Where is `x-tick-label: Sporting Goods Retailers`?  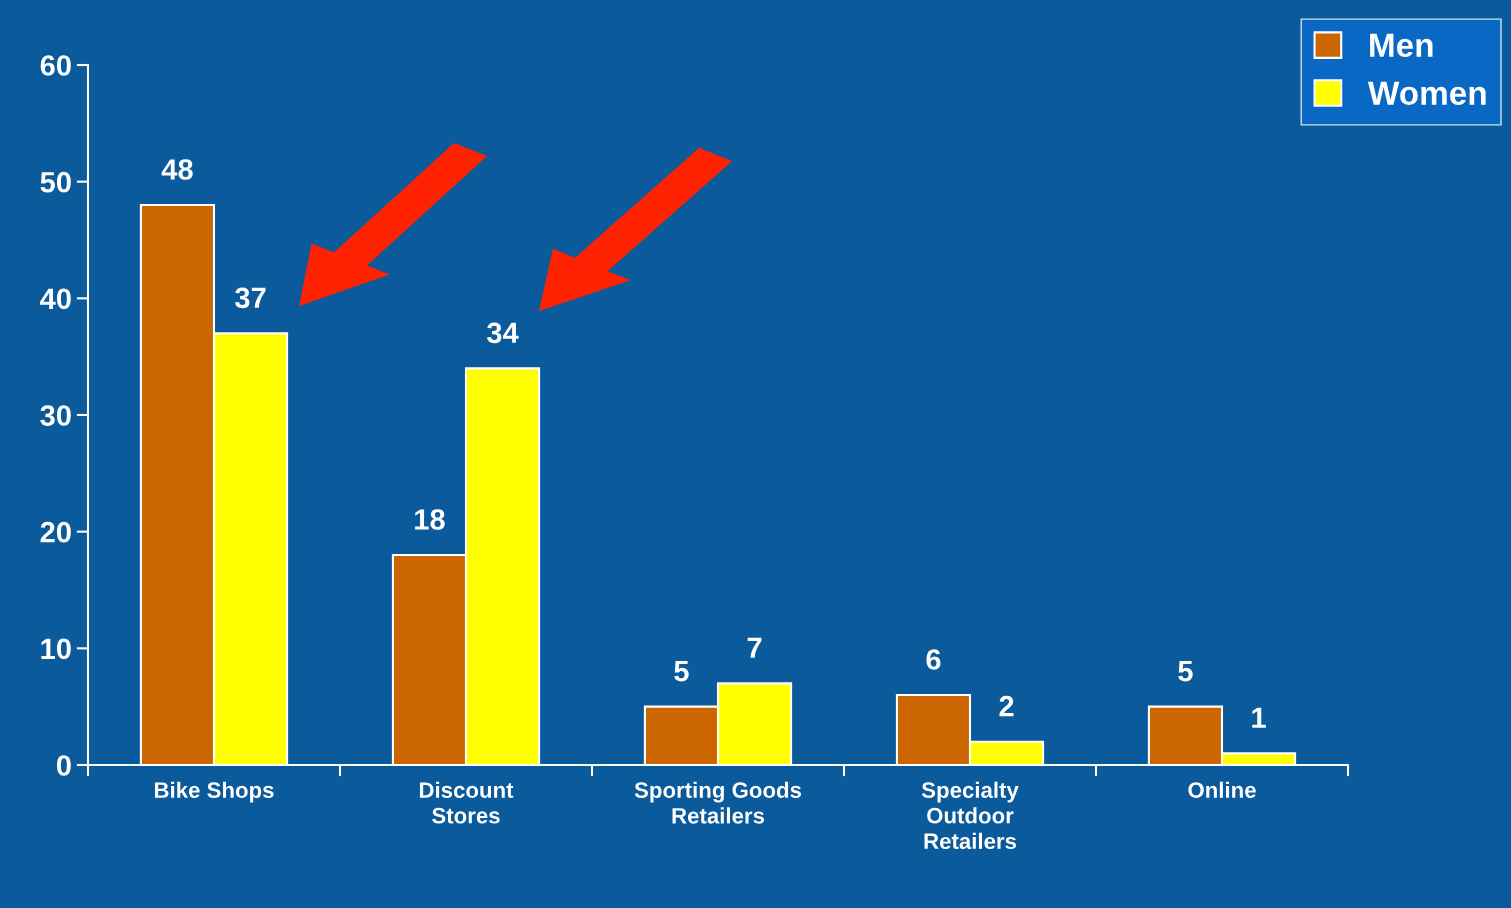 x-tick-label: Sporting Goods Retailers is located at coordinates (718, 802).